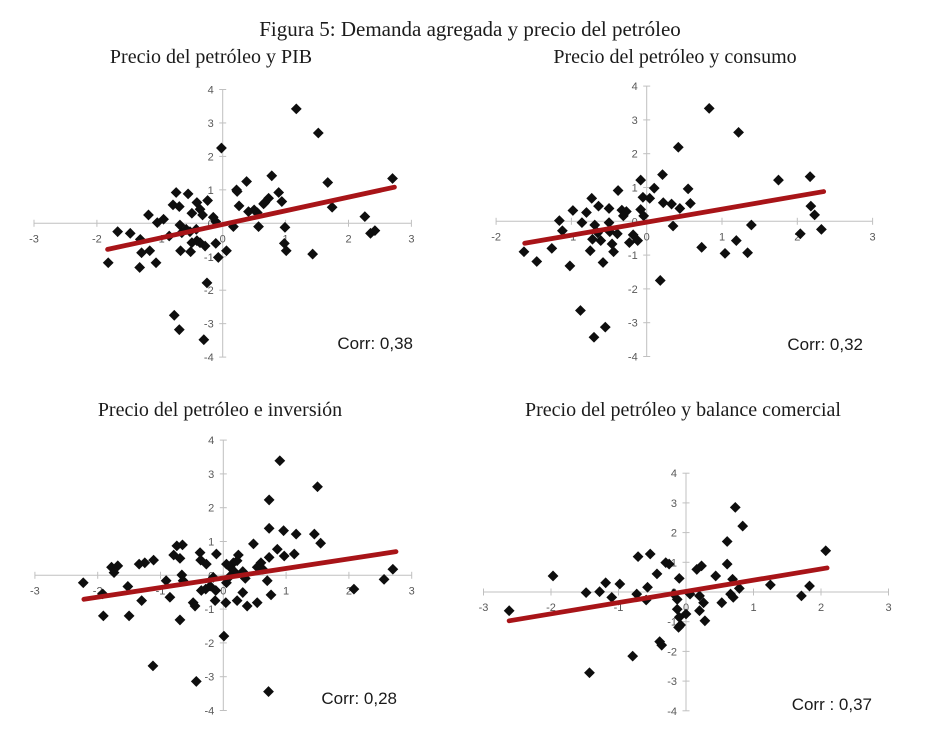  Describe the element at coordinates (220, 410) in the screenshot. I see `chart-title-inversion: Precio del petróleo e inversión` at that location.